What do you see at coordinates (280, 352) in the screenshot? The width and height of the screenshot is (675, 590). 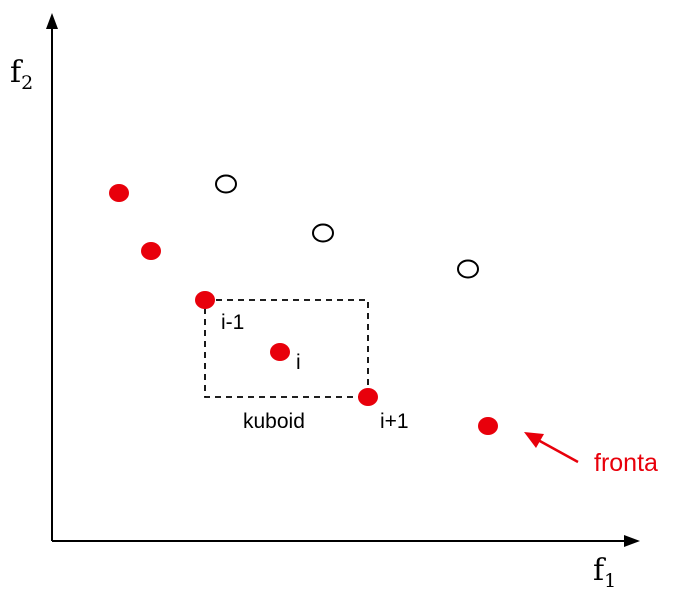 I see `front-point-i` at bounding box center [280, 352].